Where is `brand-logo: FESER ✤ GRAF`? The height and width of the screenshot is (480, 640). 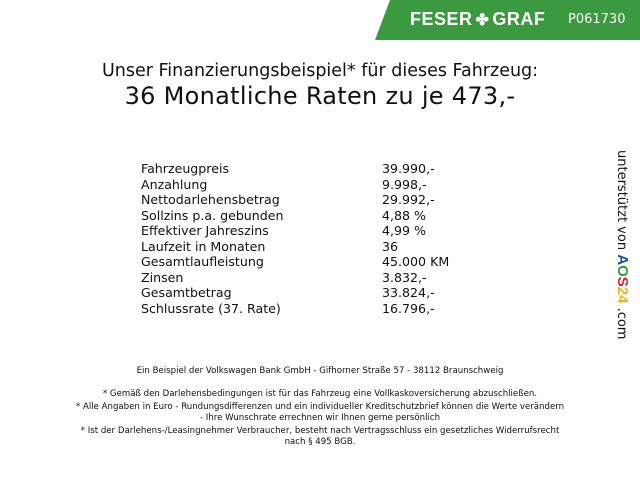 brand-logo: FESER ✤ GRAF is located at coordinates (477, 19).